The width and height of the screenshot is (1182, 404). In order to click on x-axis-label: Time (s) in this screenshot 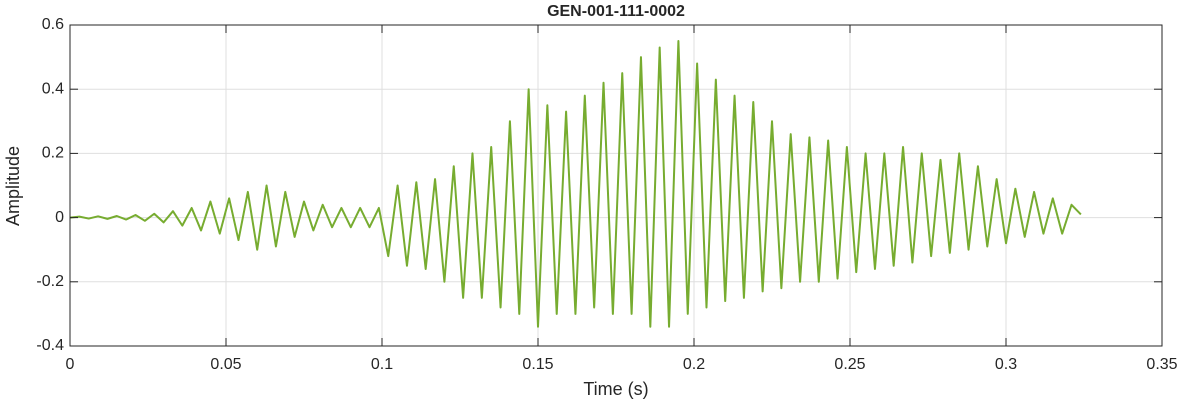, I will do `click(615, 389)`.